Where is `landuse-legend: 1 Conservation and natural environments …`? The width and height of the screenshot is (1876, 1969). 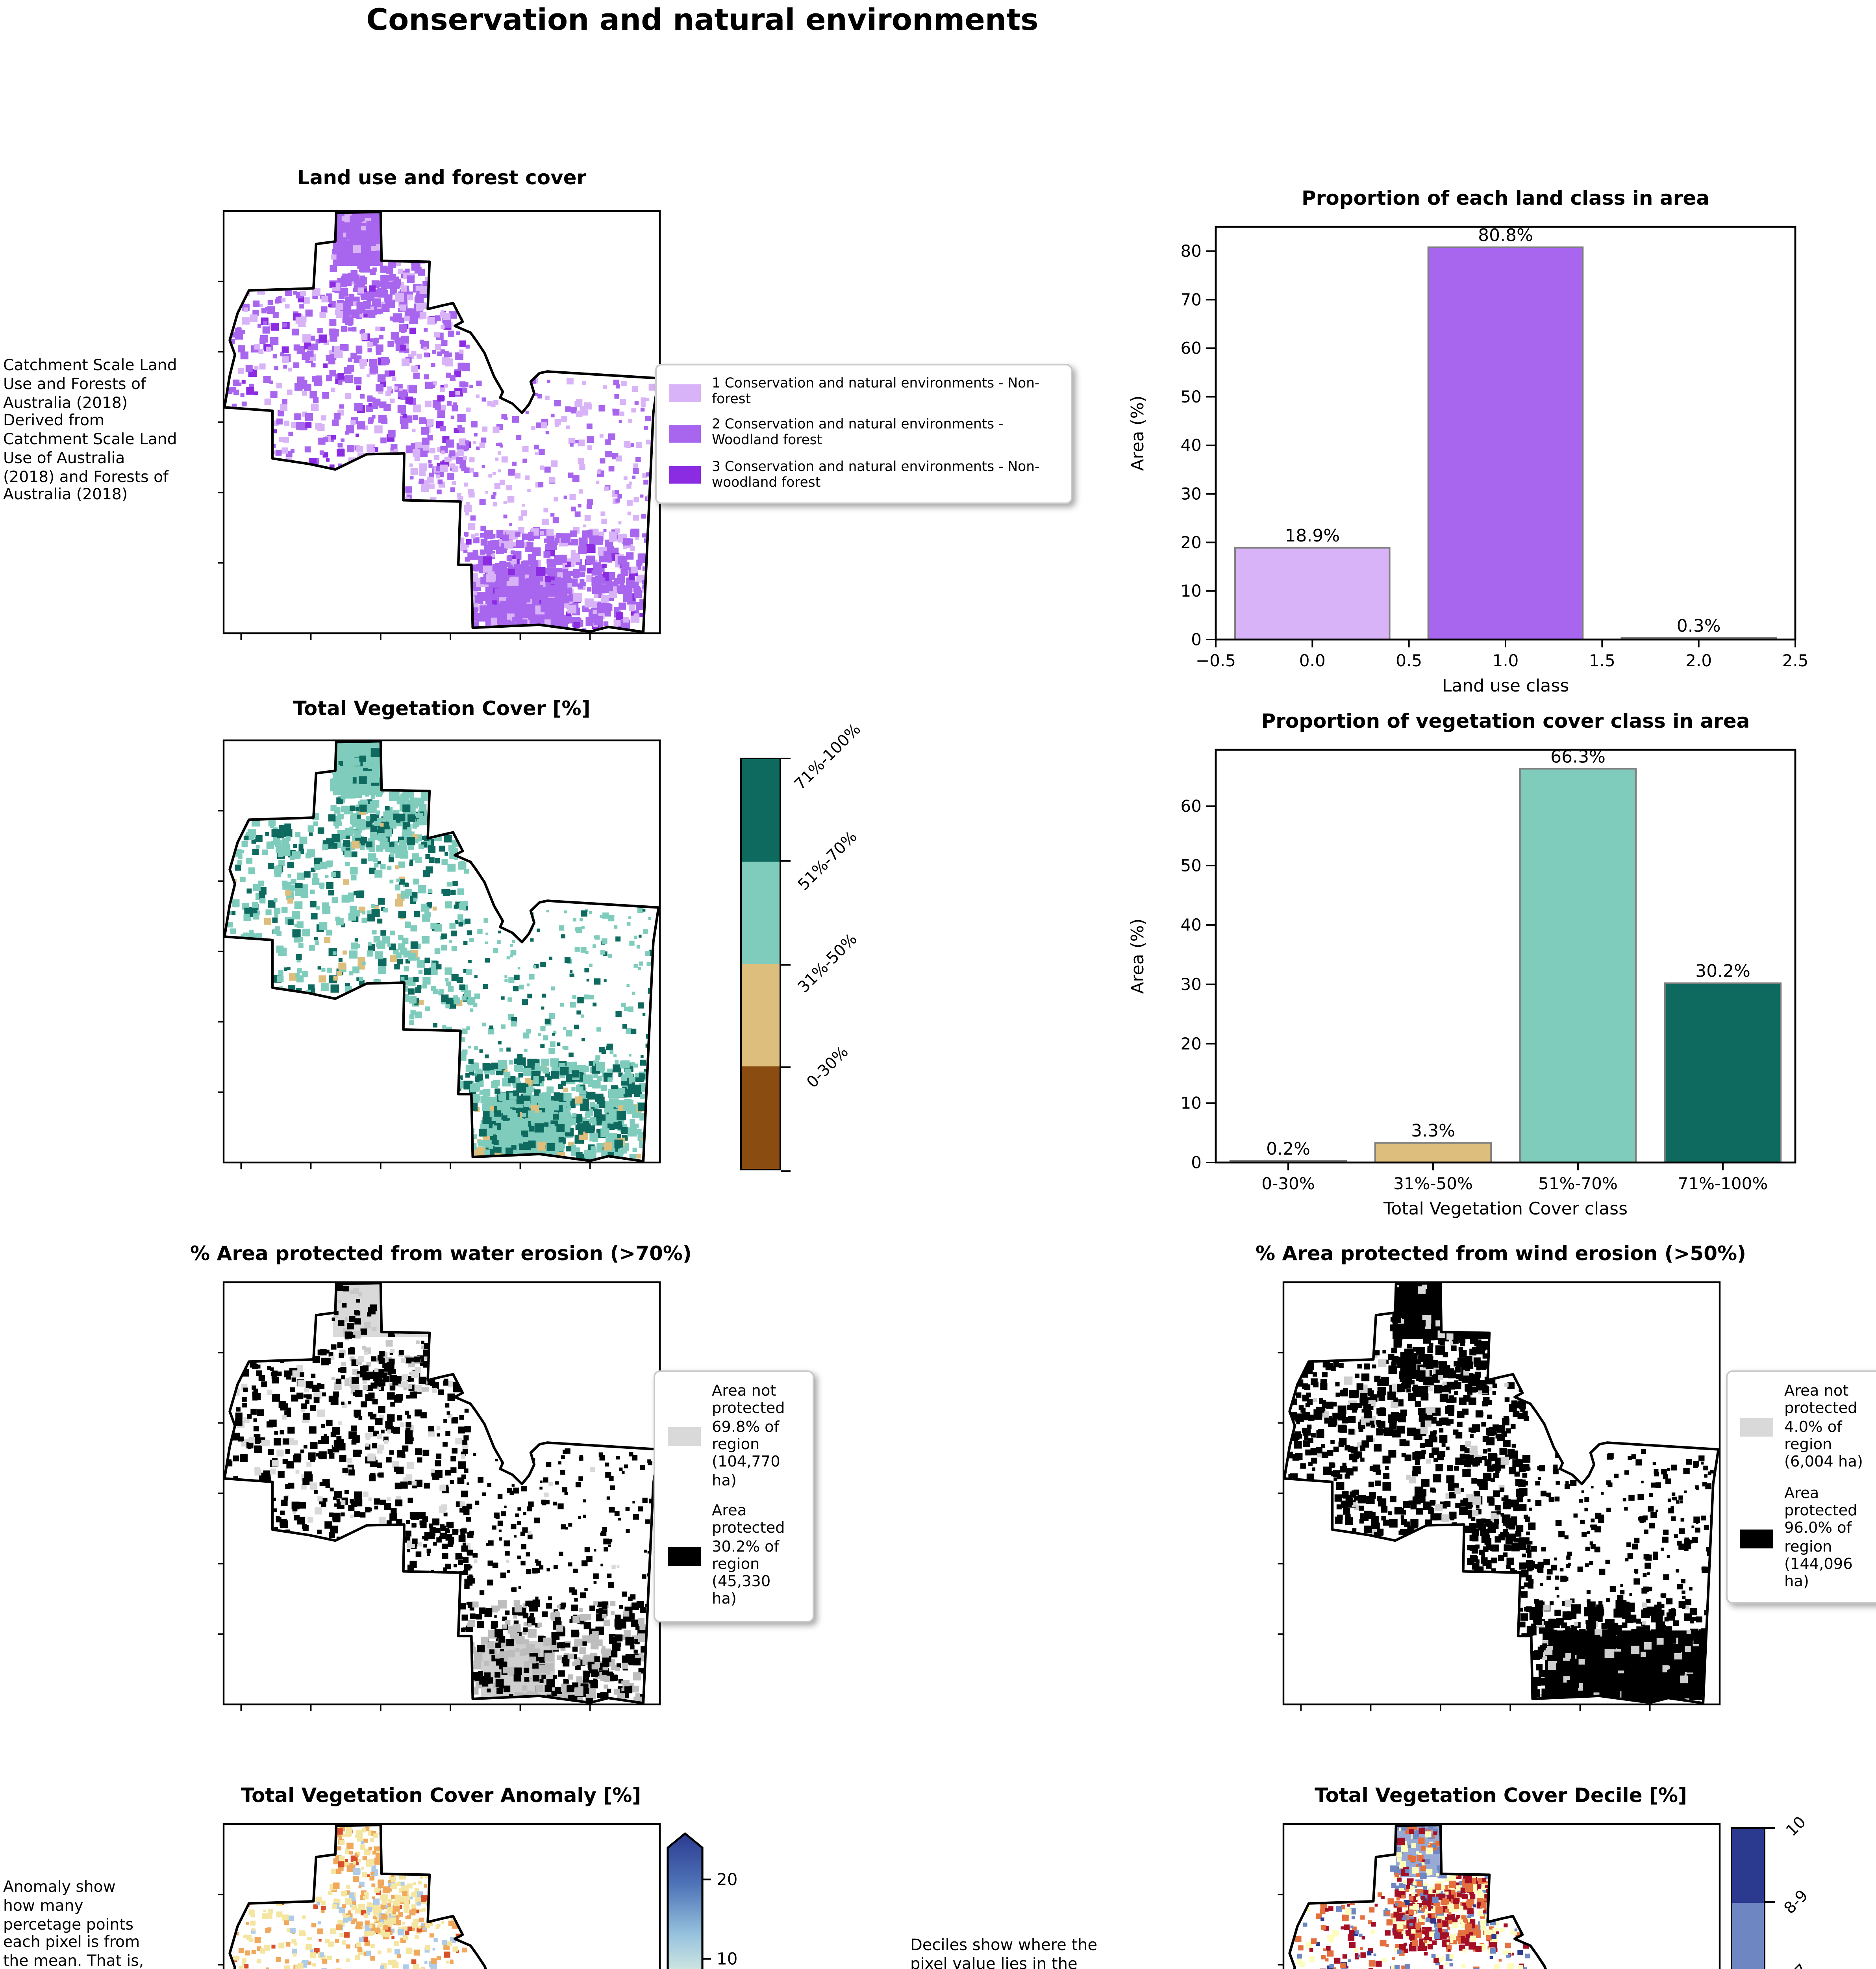
landuse-legend: 1 Conservation and natural environments … is located at coordinates (863, 434).